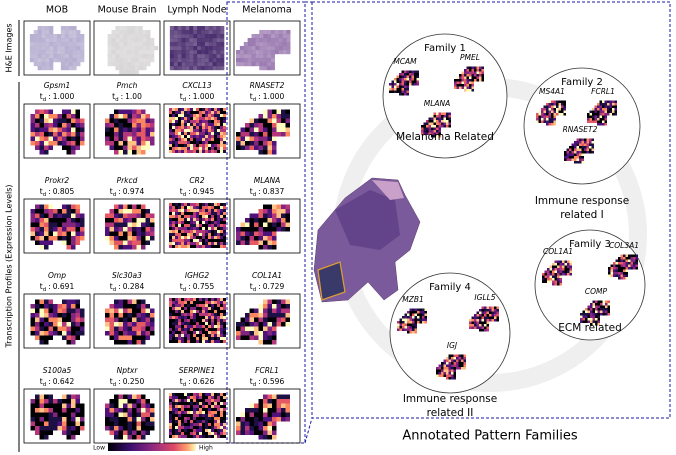  I want to click on score-label: td:0.805, so click(57, 192).